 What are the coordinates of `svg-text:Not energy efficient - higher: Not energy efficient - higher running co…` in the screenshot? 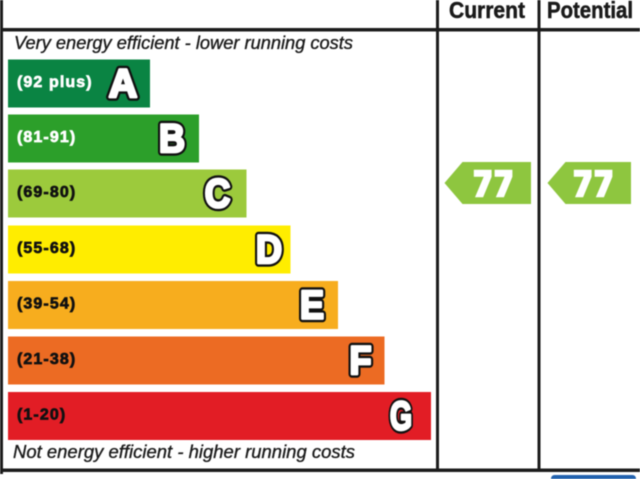 It's located at (184, 451).